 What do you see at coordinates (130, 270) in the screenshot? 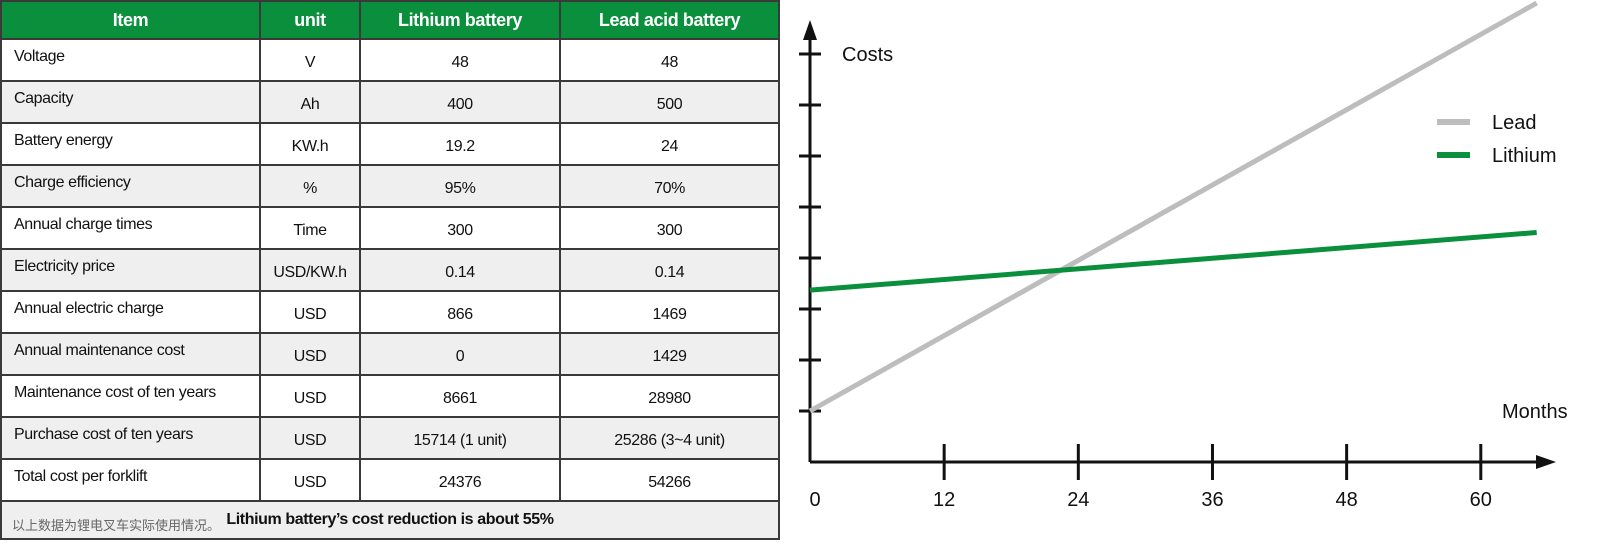
I see `item-cell: Electricity price` at bounding box center [130, 270].